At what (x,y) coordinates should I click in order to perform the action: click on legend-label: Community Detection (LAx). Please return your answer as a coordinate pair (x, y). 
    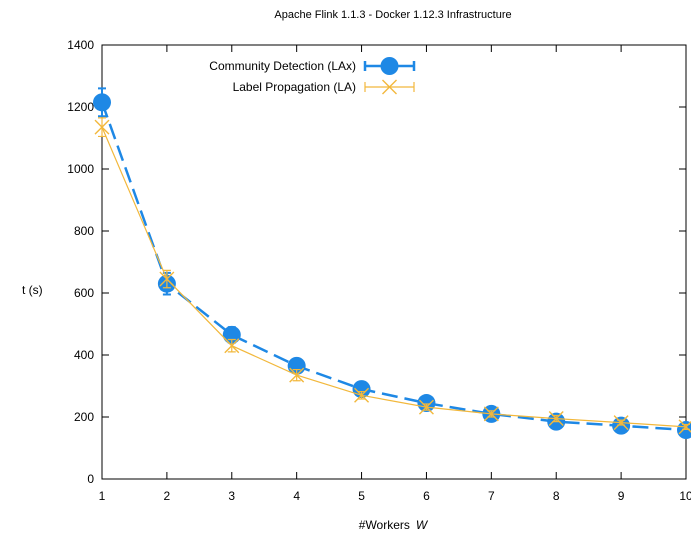
    Looking at the image, I should click on (282, 66).